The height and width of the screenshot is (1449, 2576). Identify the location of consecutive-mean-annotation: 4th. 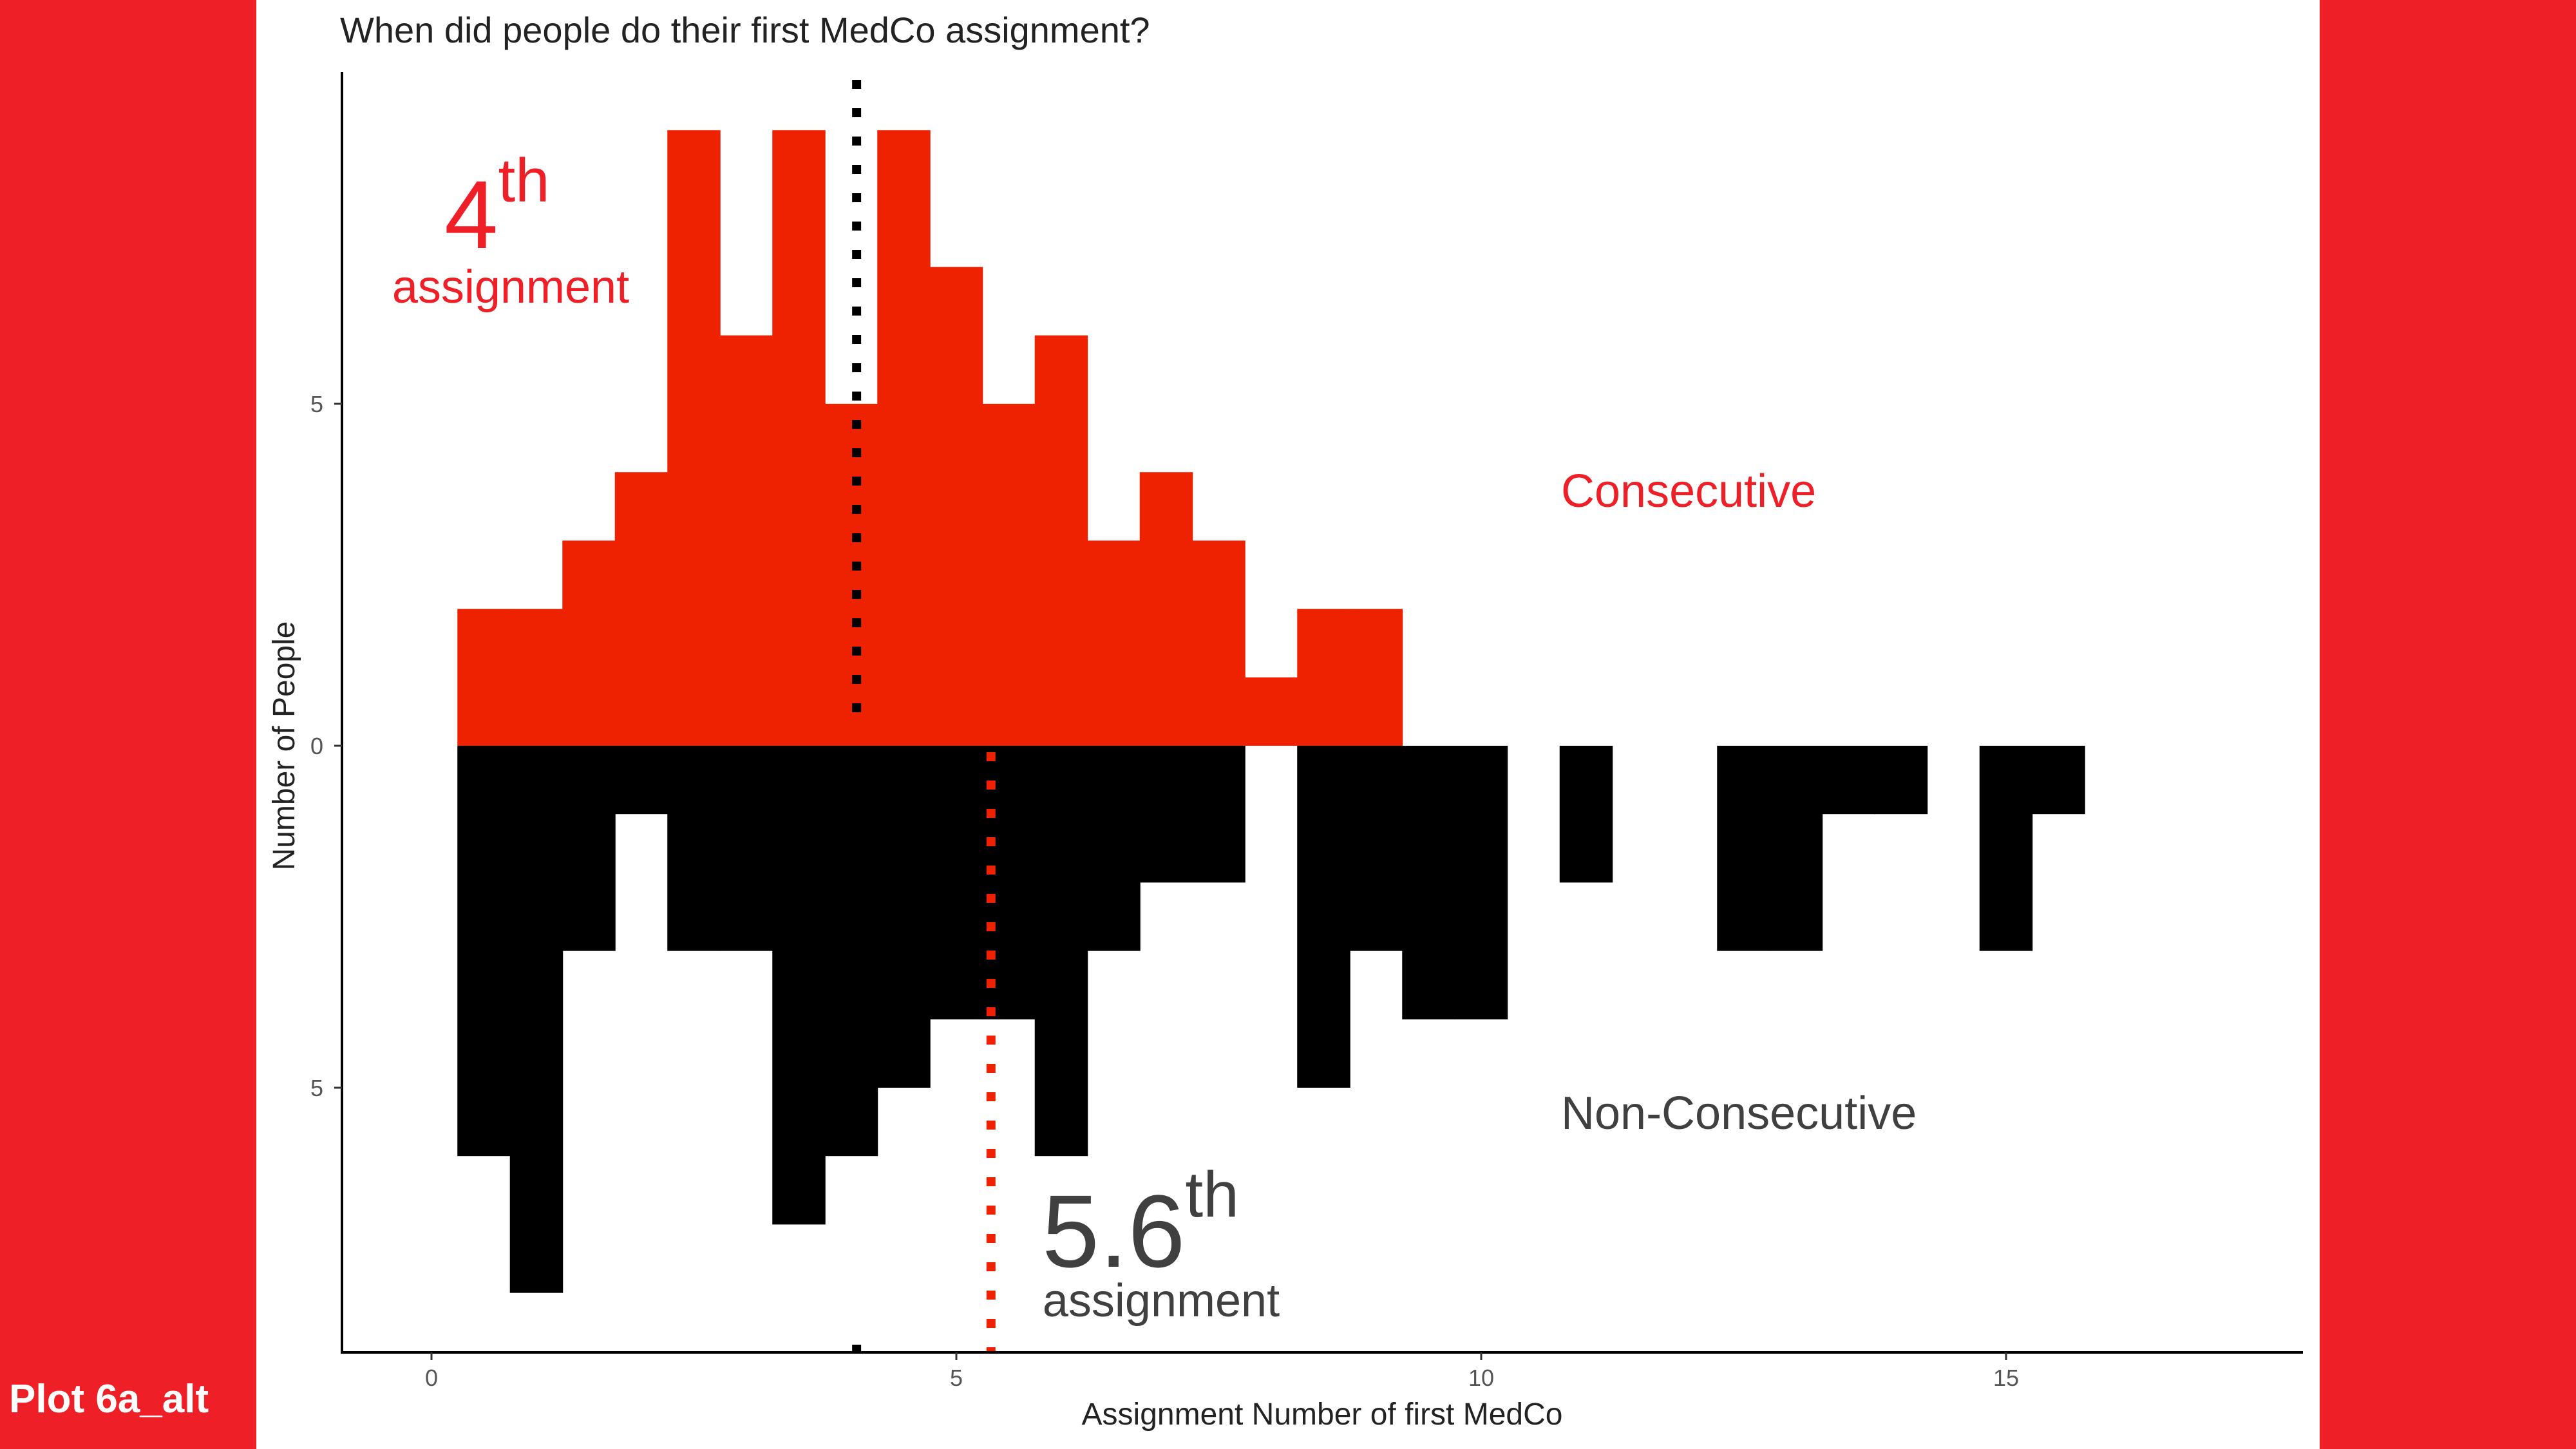
(497, 207).